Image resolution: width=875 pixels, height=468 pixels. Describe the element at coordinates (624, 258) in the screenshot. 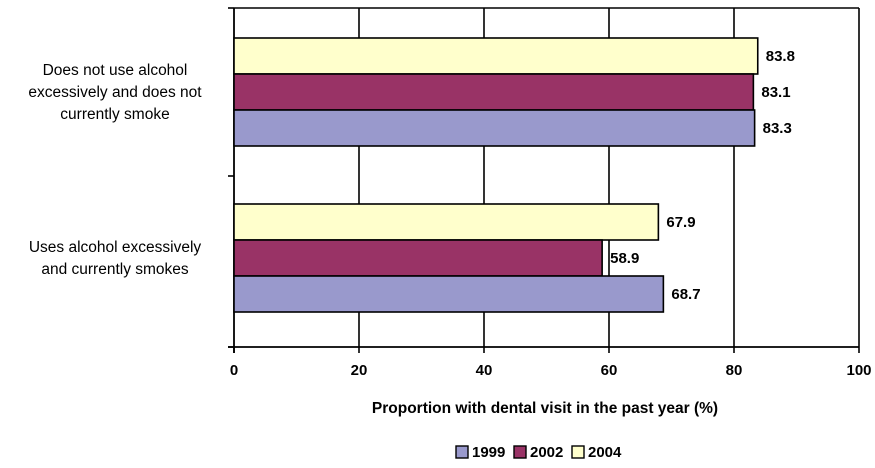

I see `data-label: 58.9` at that location.